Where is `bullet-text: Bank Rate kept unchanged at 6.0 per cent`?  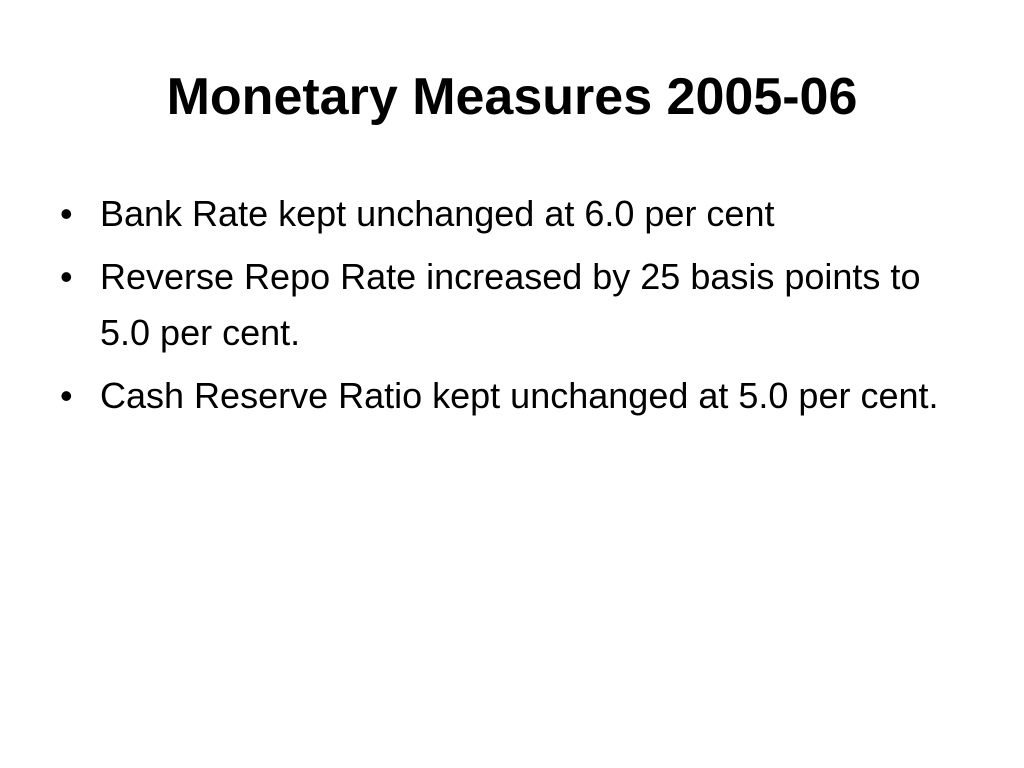
bullet-text: Bank Rate kept unchanged at 6.0 per cent is located at coordinates (437, 213).